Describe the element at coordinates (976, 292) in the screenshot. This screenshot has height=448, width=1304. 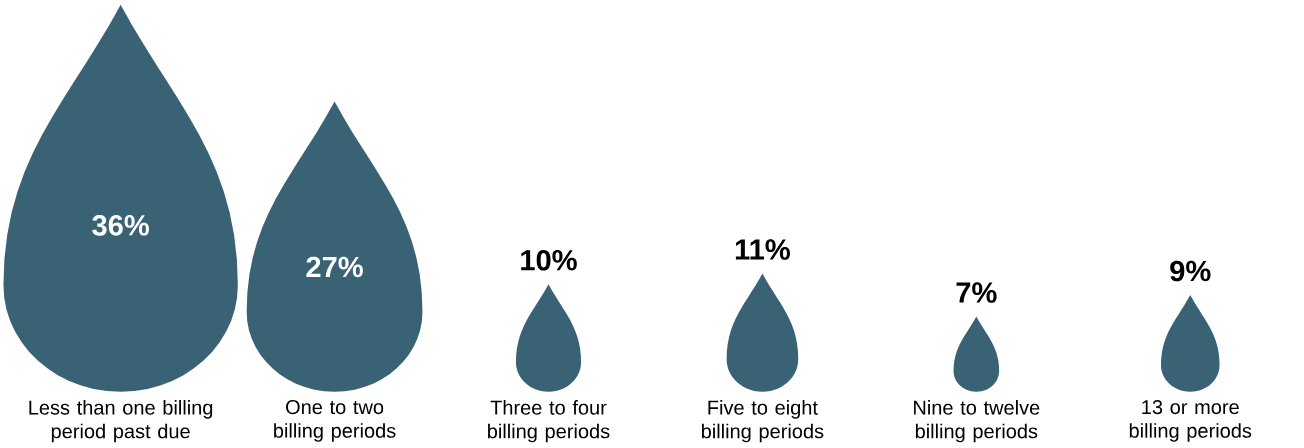
I see `data-label: 7%` at that location.